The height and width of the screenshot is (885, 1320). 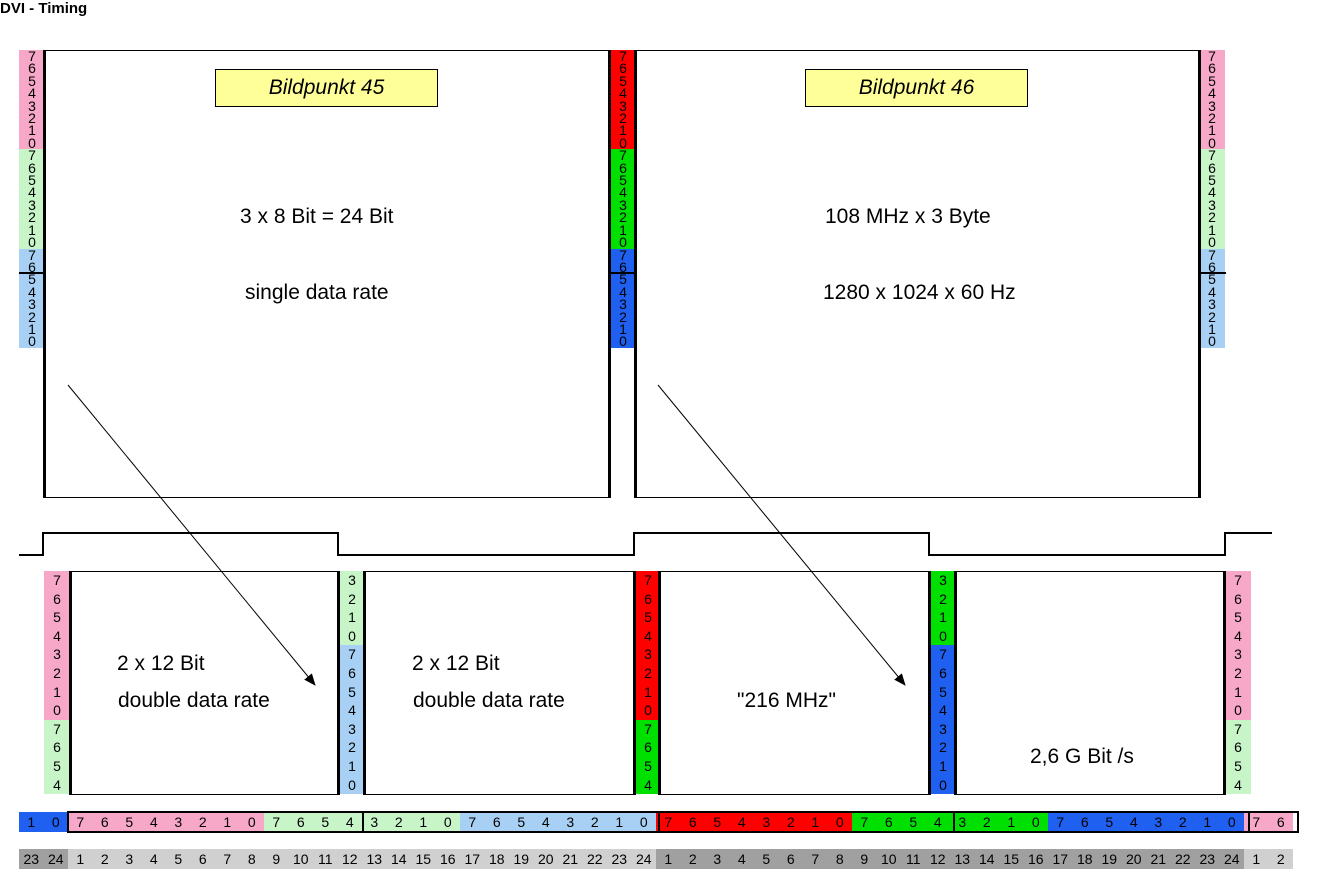 What do you see at coordinates (766, 859) in the screenshot?
I see `index-strip-cell: 5` at bounding box center [766, 859].